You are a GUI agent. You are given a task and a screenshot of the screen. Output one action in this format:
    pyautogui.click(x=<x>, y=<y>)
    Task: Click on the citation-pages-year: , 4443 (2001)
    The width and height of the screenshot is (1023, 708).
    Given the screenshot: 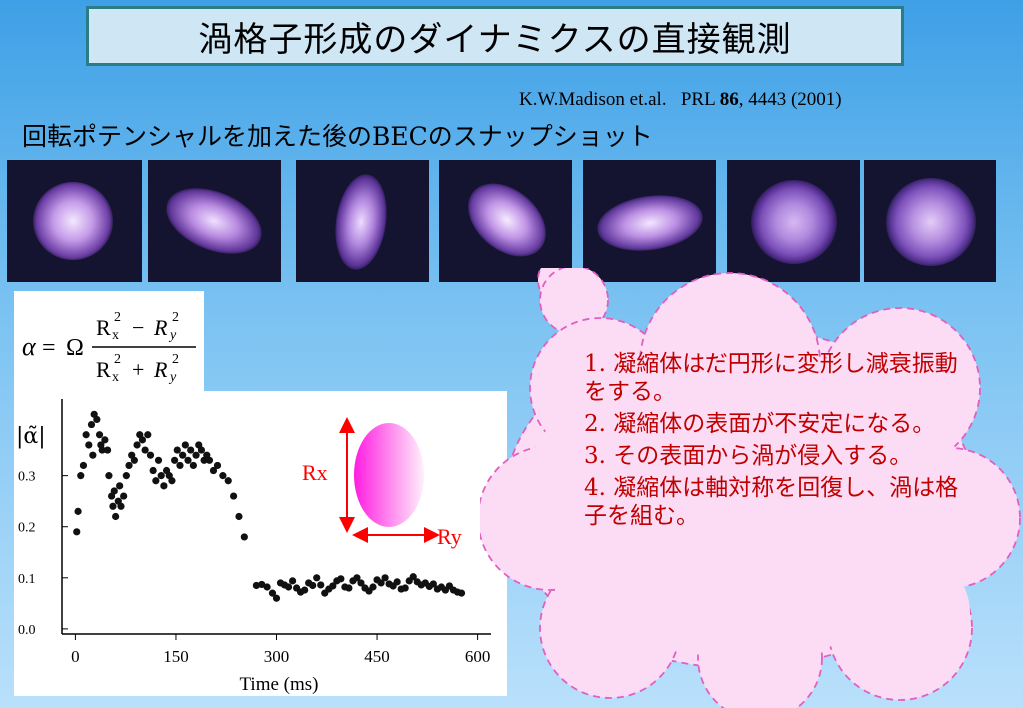 What is the action you would take?
    pyautogui.click(x=790, y=99)
    